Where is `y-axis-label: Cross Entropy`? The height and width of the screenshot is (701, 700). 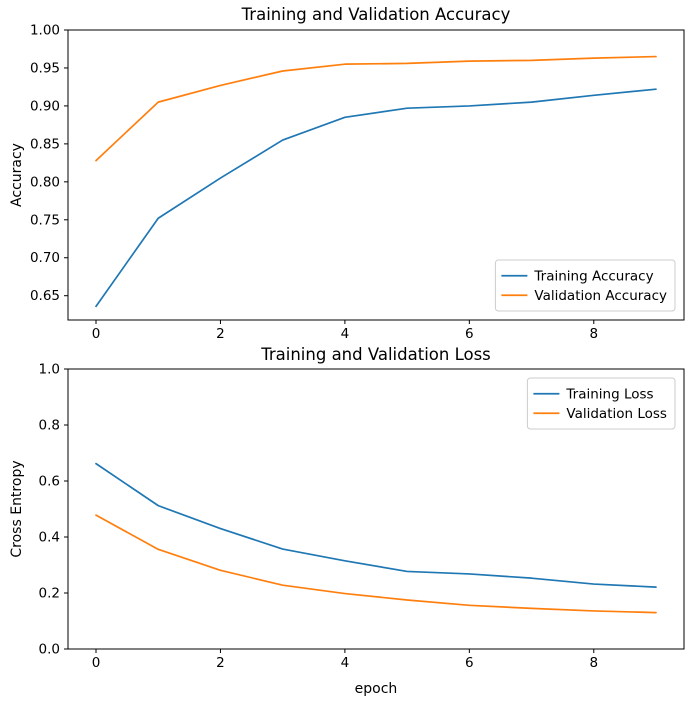
y-axis-label: Cross Entropy is located at coordinates (17, 508).